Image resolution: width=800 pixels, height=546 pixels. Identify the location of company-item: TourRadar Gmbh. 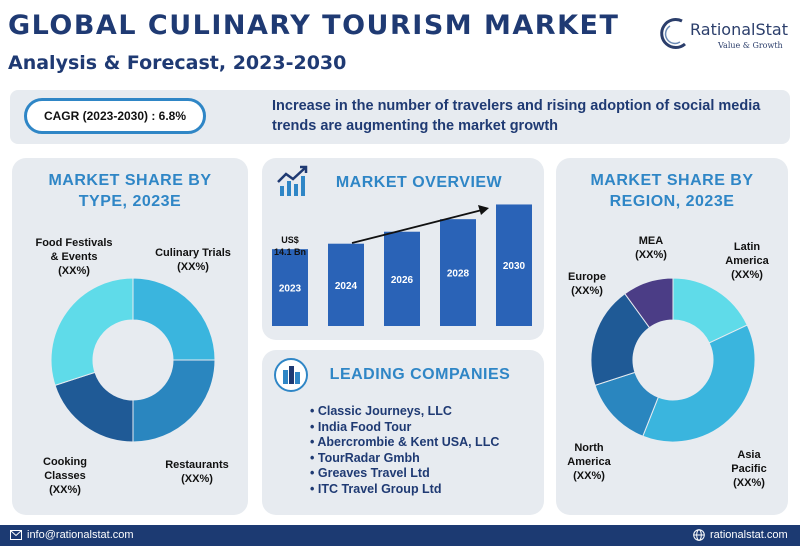
(404, 459).